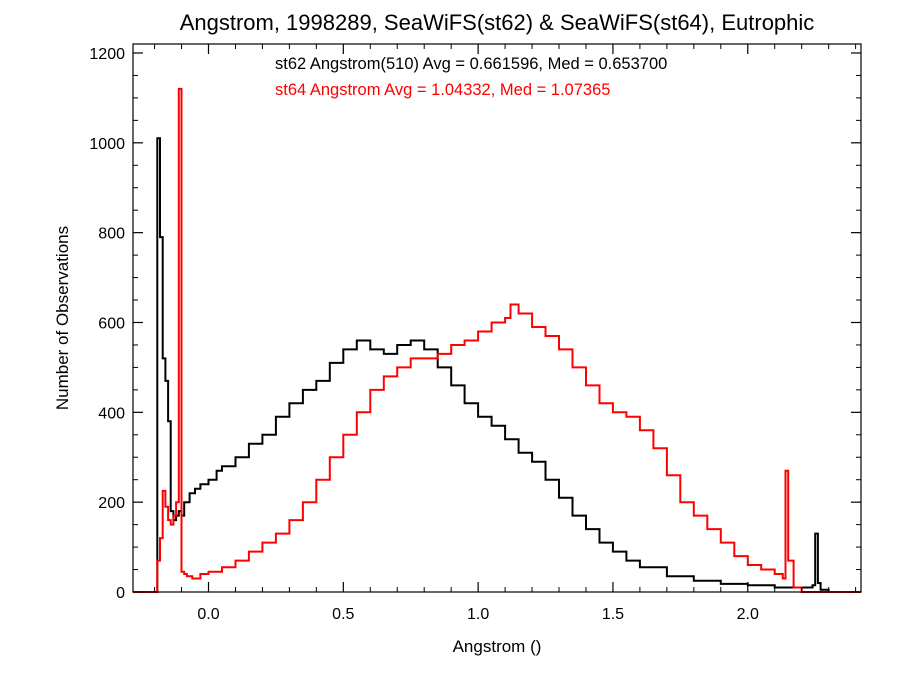 The width and height of the screenshot is (900, 675). What do you see at coordinates (208, 614) in the screenshot?
I see `x-tick-label: 0.0` at bounding box center [208, 614].